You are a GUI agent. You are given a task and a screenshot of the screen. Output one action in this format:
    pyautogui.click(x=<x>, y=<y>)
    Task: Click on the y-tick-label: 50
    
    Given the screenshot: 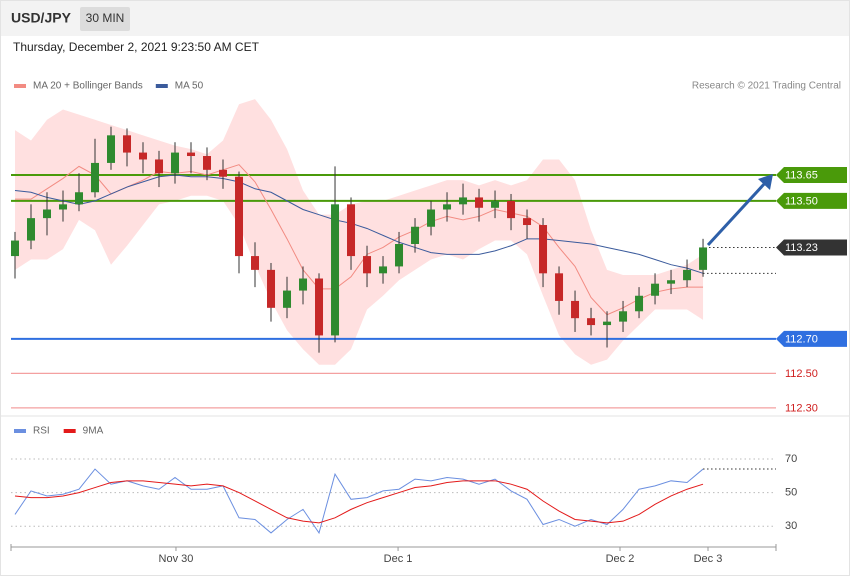 What is the action you would take?
    pyautogui.click(x=791, y=492)
    